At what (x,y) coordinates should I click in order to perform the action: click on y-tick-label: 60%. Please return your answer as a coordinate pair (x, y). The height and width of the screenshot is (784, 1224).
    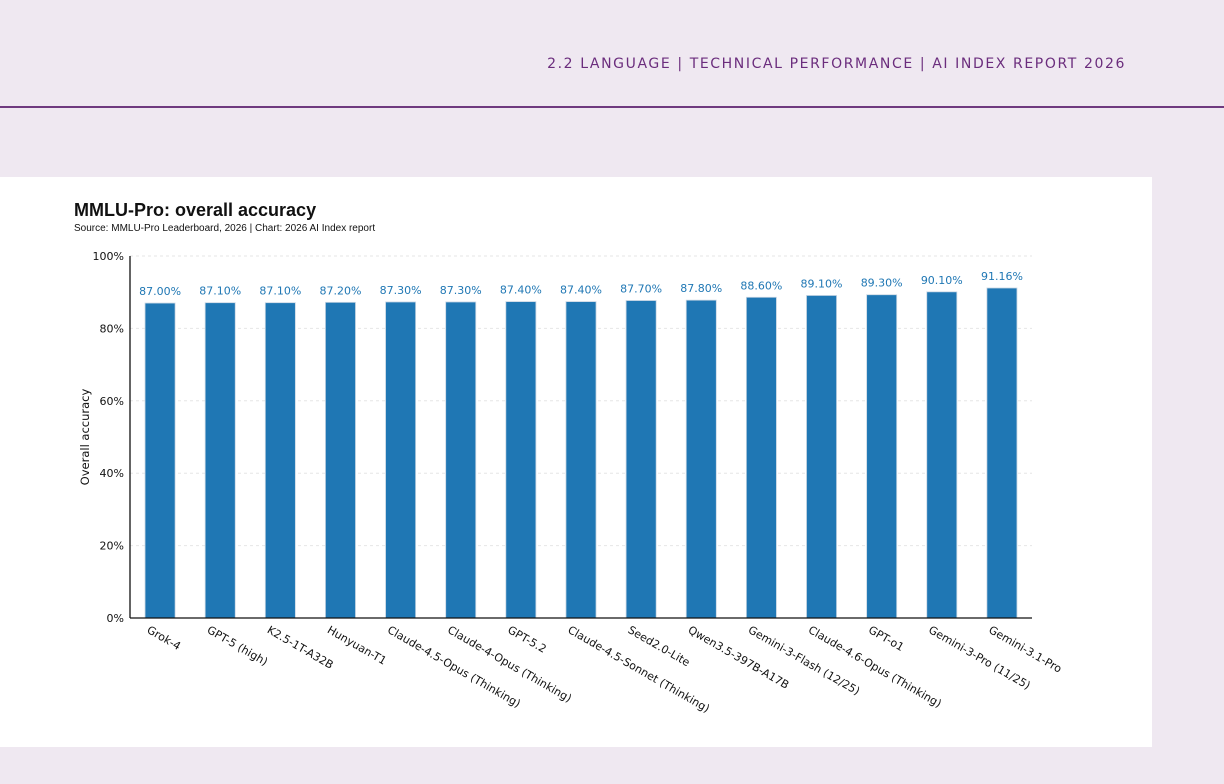
    Looking at the image, I should click on (112, 401).